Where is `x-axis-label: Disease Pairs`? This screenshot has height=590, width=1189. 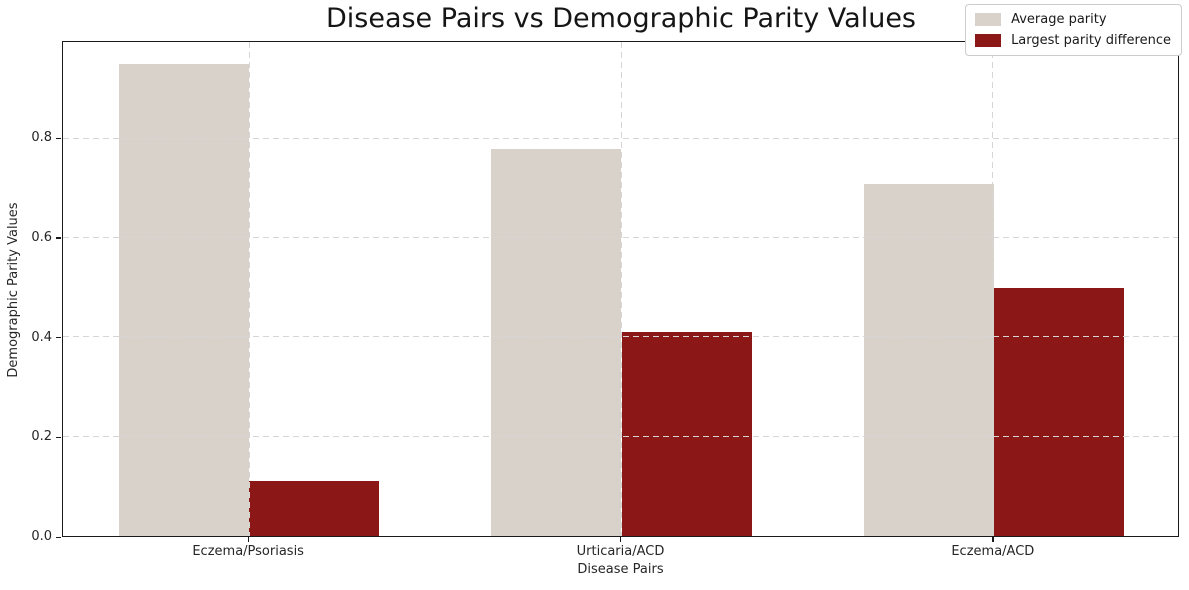 x-axis-label: Disease Pairs is located at coordinates (620, 569).